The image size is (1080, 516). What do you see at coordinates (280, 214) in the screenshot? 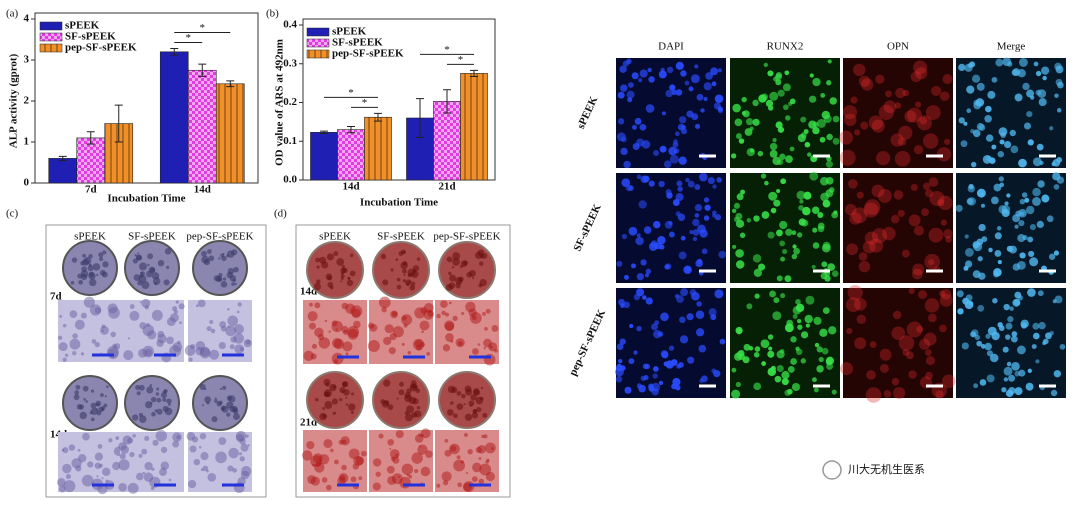
I see `panel-label: (d)` at bounding box center [280, 214].